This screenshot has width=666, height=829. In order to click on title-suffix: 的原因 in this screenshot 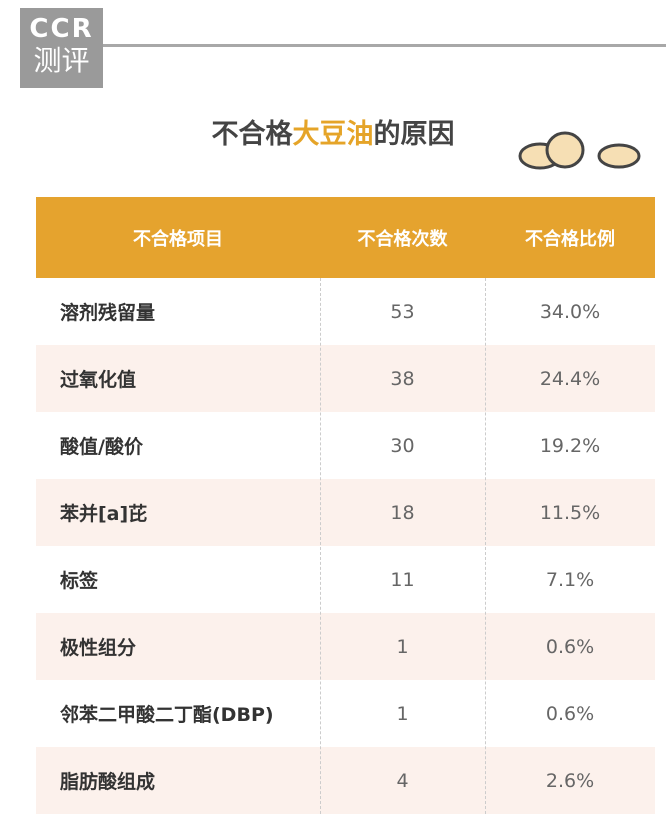, I will do `click(414, 134)`.